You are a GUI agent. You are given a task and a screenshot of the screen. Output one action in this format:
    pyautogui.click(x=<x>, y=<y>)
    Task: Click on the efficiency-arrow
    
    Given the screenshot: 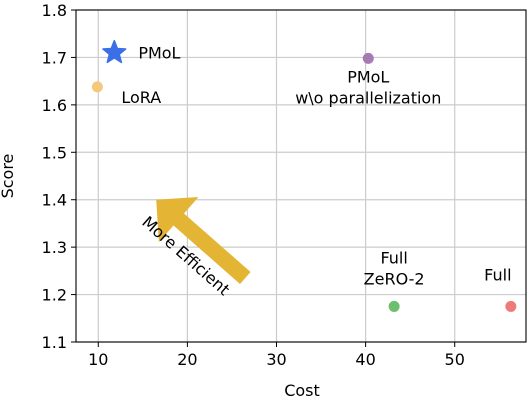 What is the action you would take?
    pyautogui.click(x=203, y=240)
    